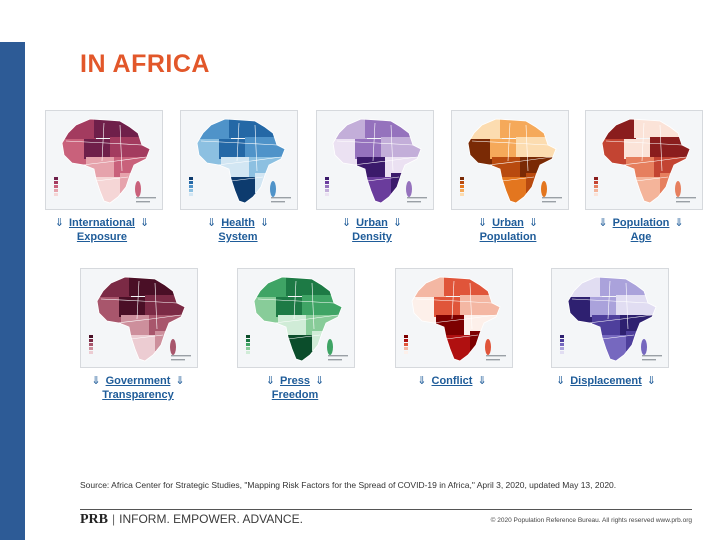 The height and width of the screenshot is (540, 720). I want to click on slide-title: IN AFRICA, so click(145, 64).